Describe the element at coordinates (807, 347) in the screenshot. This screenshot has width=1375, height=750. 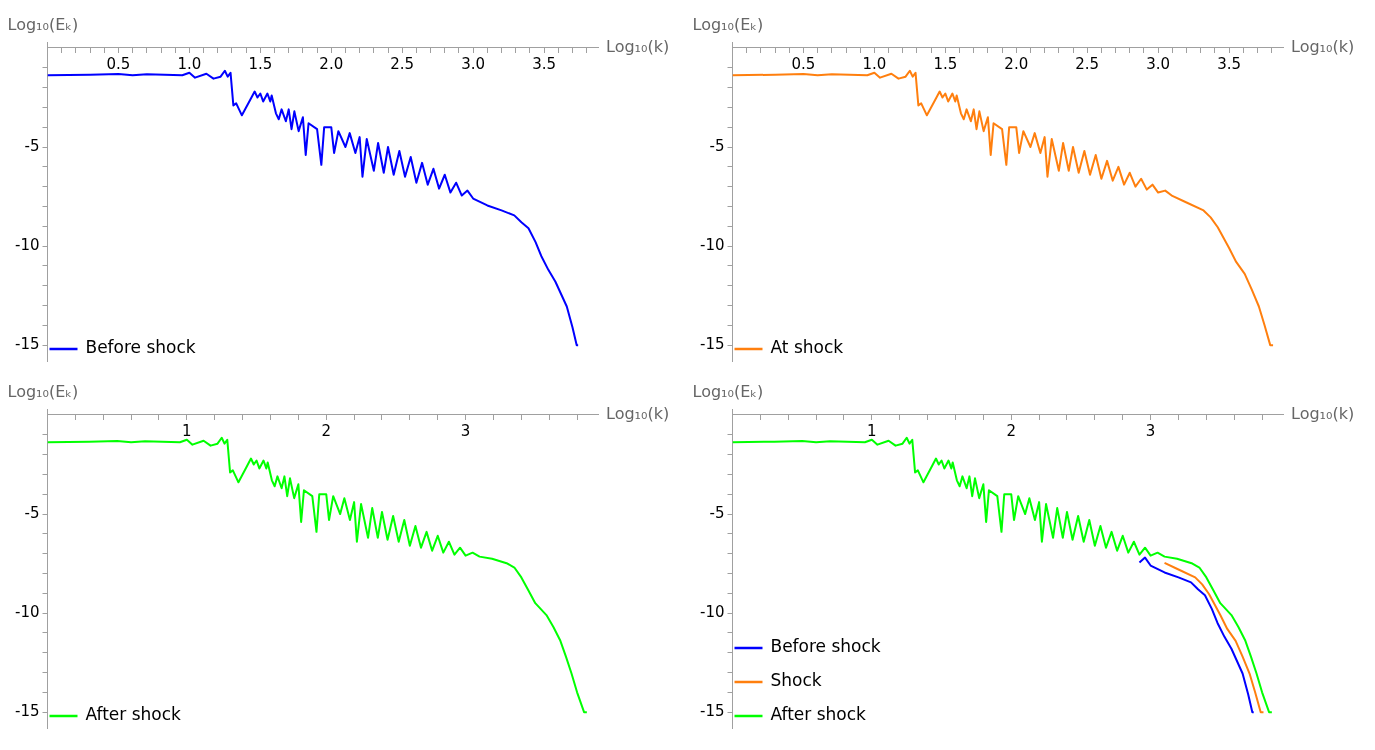
I see `legend-label: At shock` at that location.